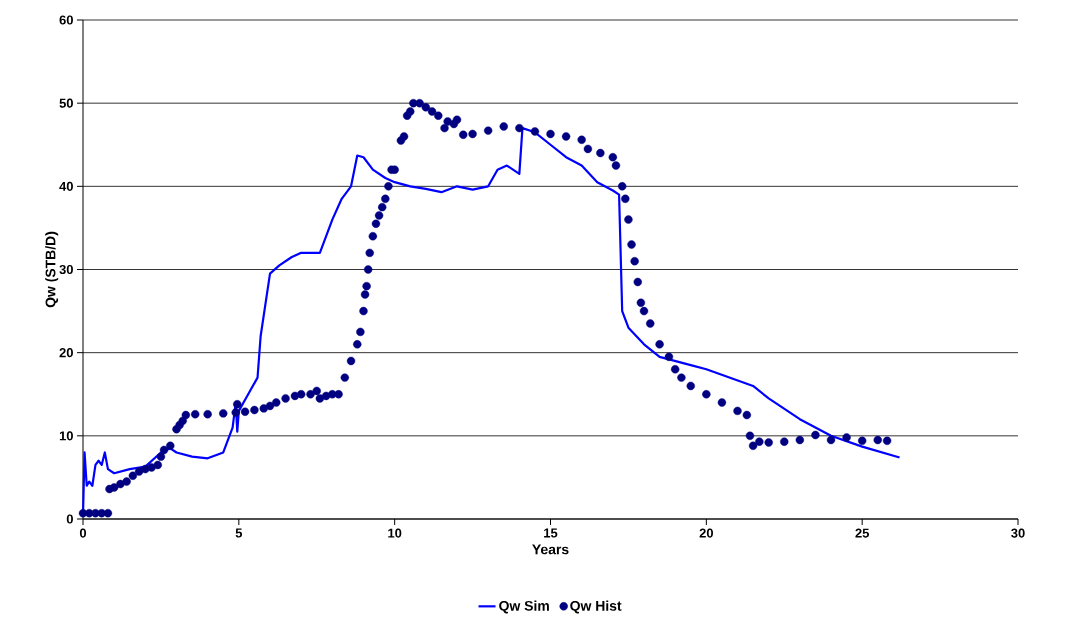 The width and height of the screenshot is (1070, 642). I want to click on x-tick-label: 5, so click(239, 533).